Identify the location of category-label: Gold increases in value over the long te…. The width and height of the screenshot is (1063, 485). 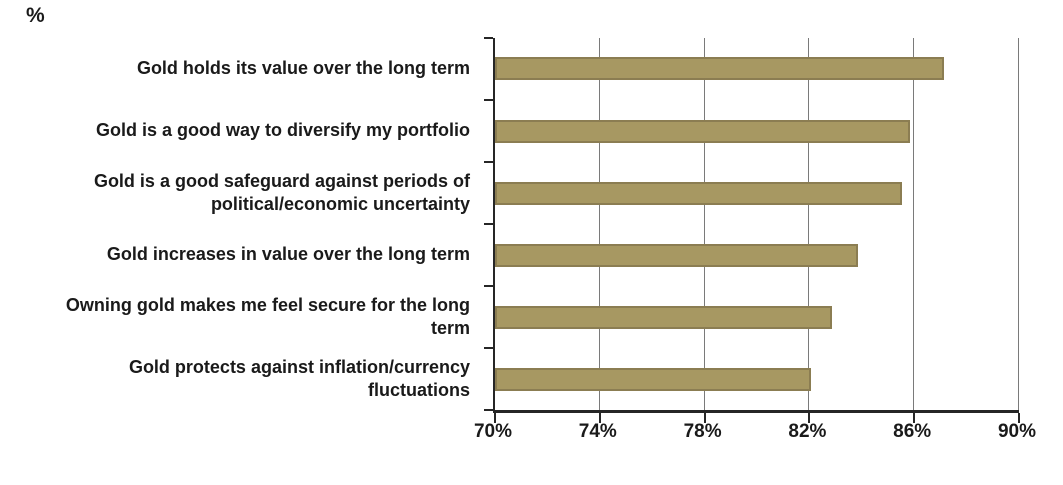
(288, 254).